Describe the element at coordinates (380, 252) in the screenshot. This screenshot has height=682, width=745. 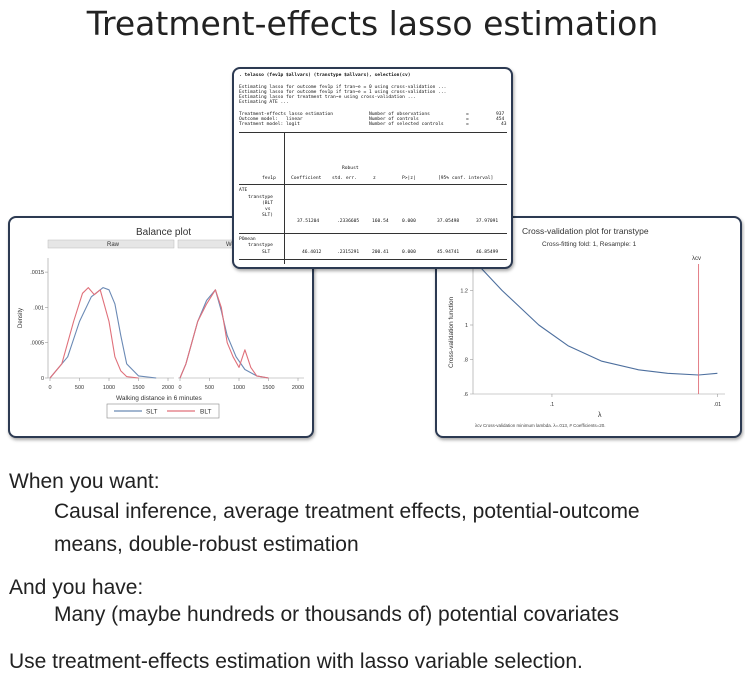
I see `stata-pomean-z: 200.41` at that location.